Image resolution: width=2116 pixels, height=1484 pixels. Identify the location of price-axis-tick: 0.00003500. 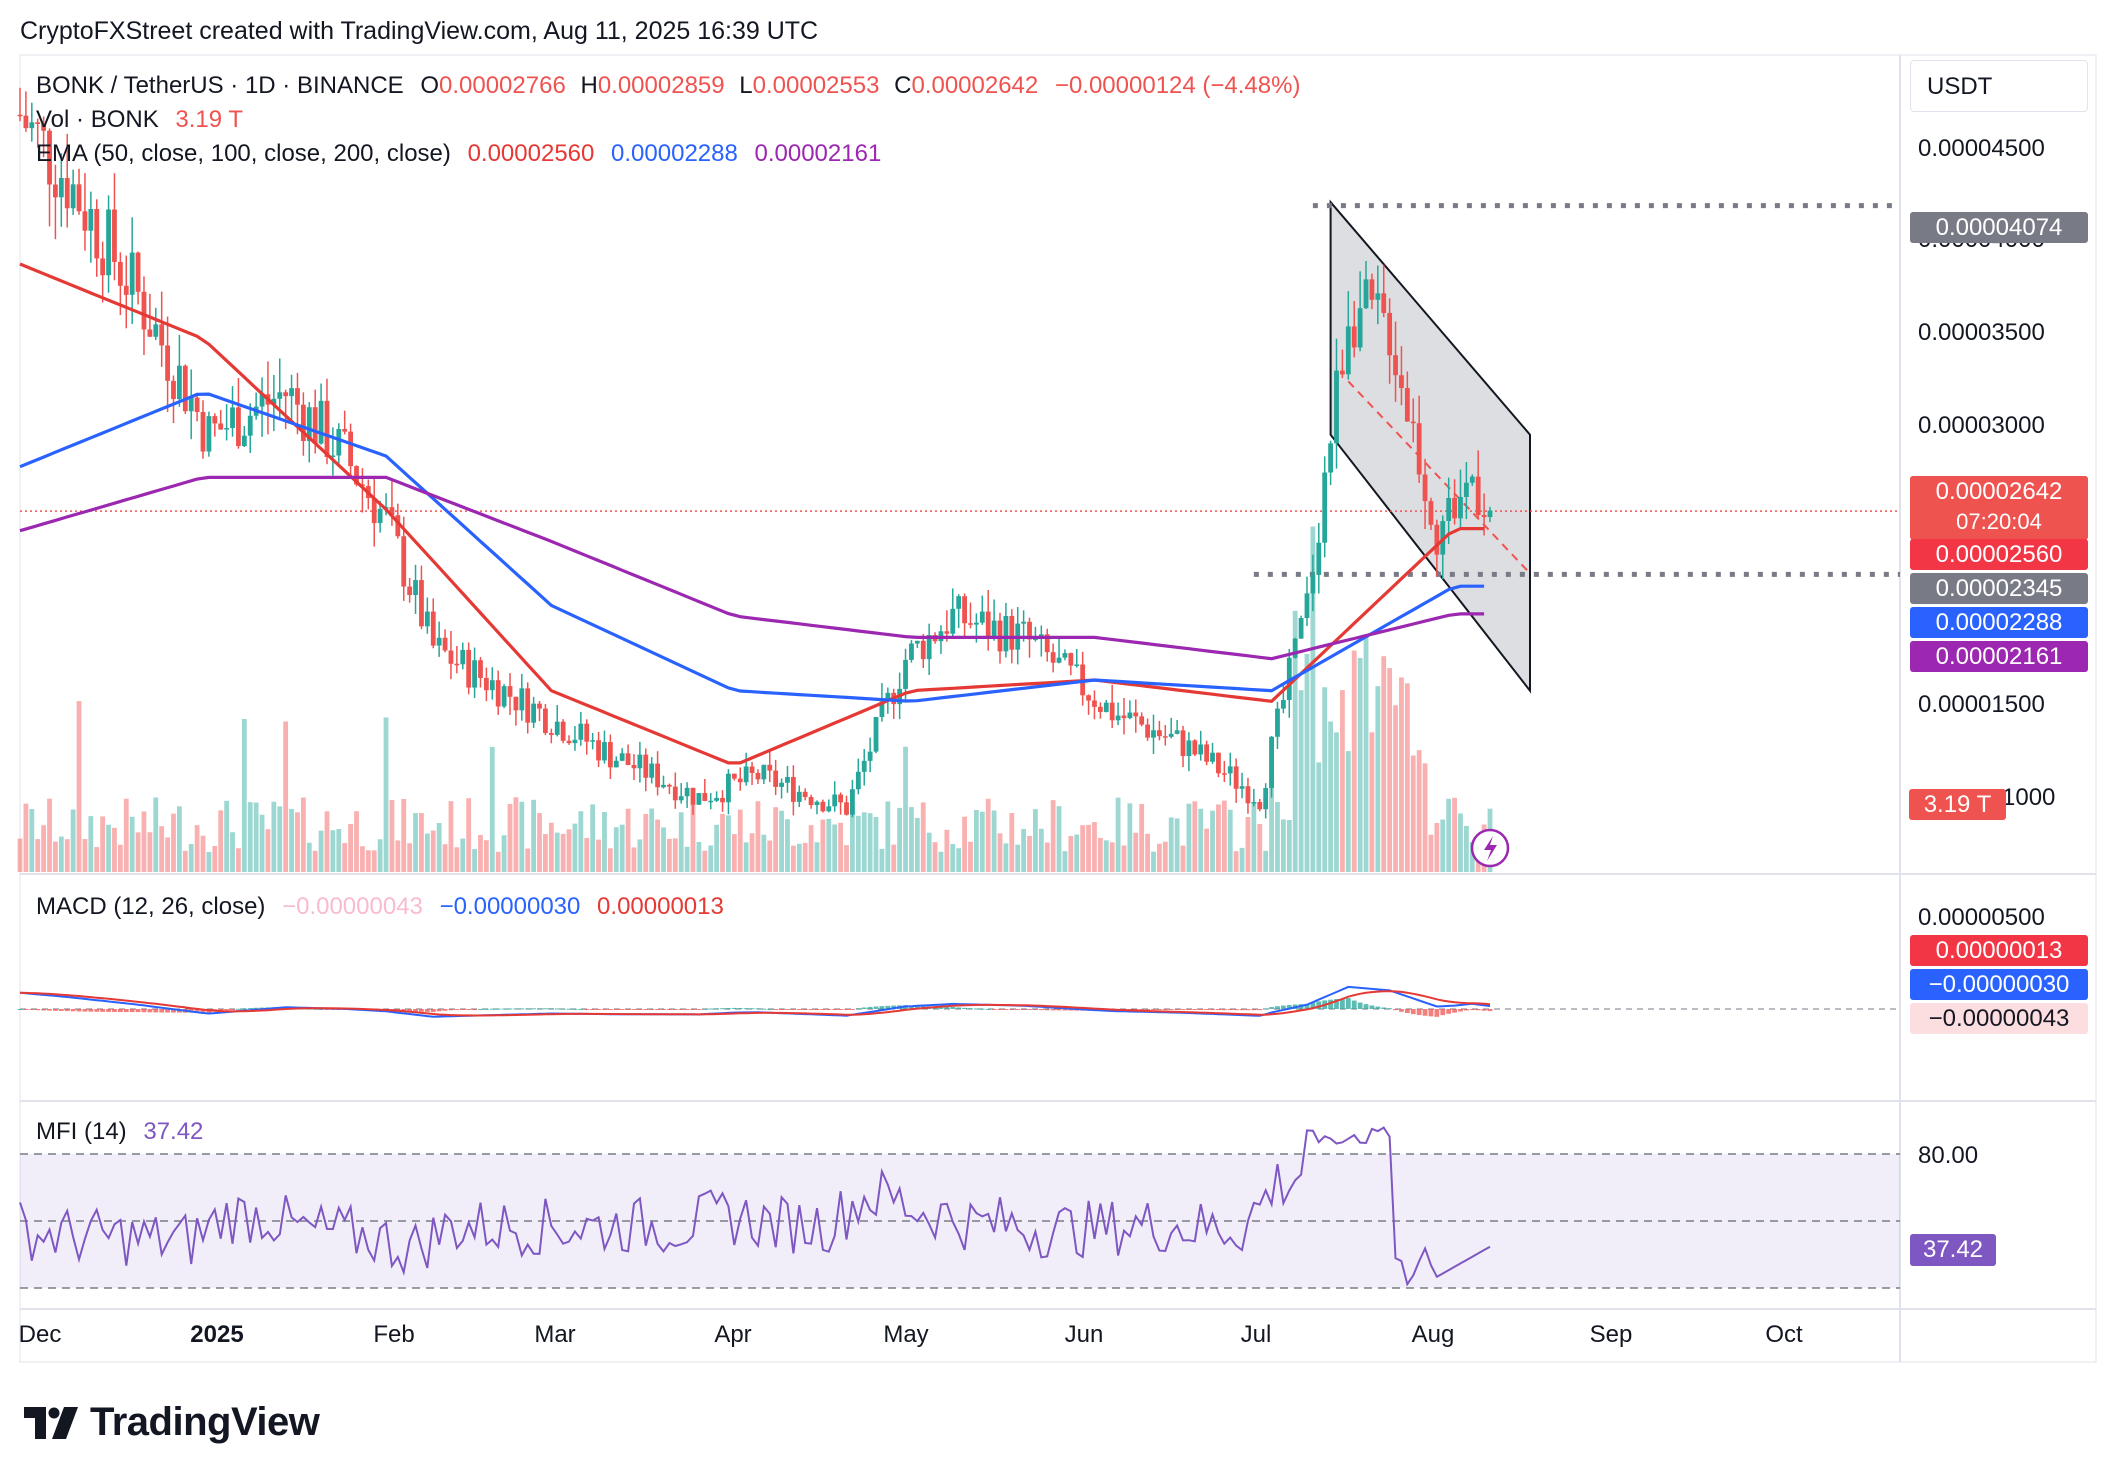
(1981, 332).